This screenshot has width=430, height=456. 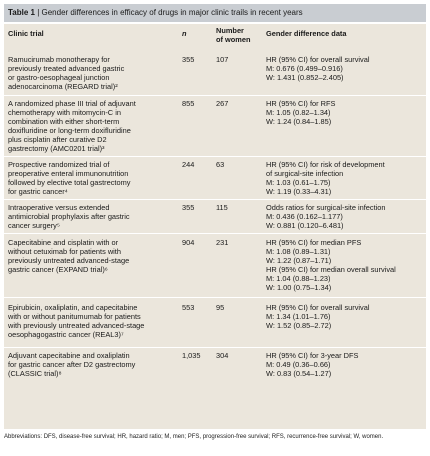 I want to click on table-label: Table 1, so click(x=21, y=12).